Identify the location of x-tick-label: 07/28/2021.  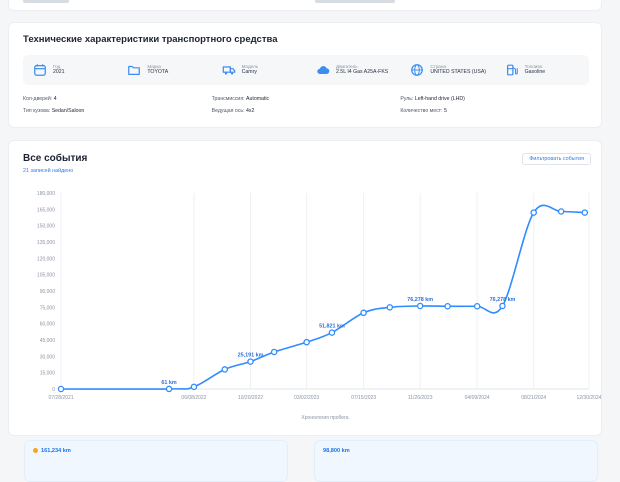
(60, 398).